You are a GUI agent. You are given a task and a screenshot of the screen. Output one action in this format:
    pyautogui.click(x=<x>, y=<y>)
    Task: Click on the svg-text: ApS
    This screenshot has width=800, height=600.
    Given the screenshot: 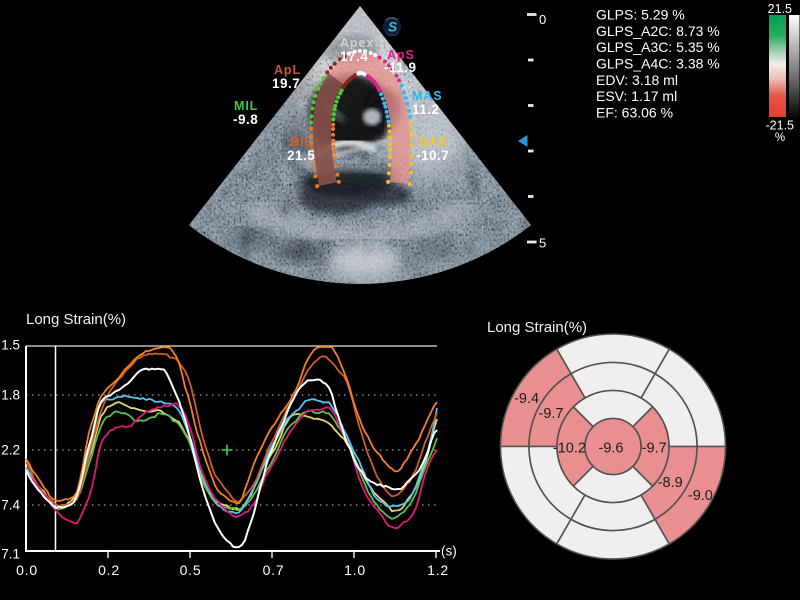 What is the action you would take?
    pyautogui.click(x=401, y=55)
    